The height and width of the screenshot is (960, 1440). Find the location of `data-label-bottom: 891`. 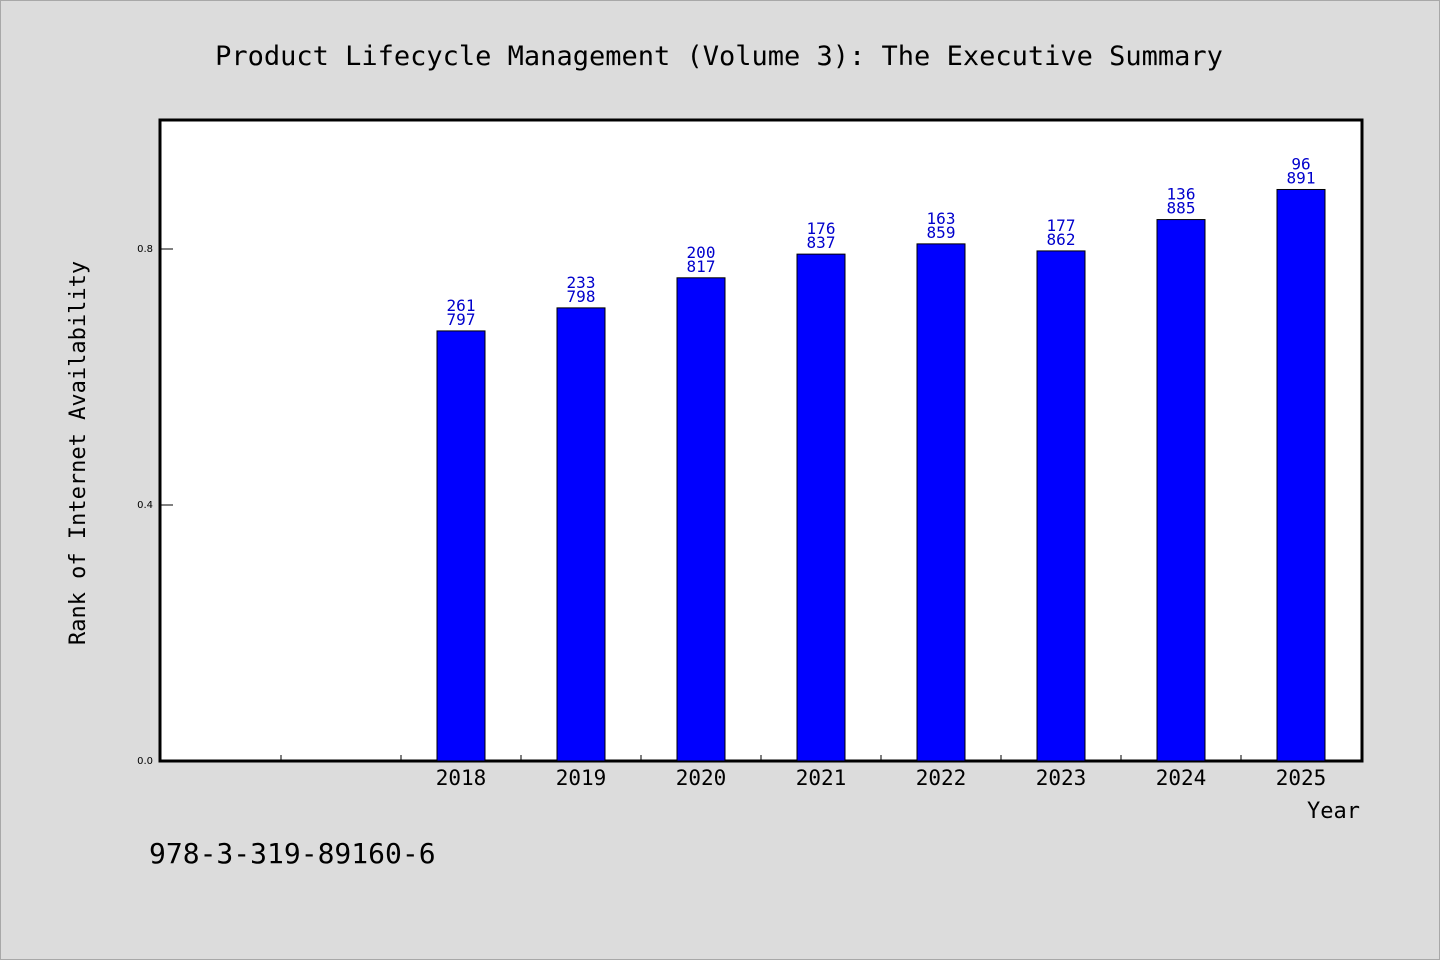

data-label-bottom: 891 is located at coordinates (1301, 177).